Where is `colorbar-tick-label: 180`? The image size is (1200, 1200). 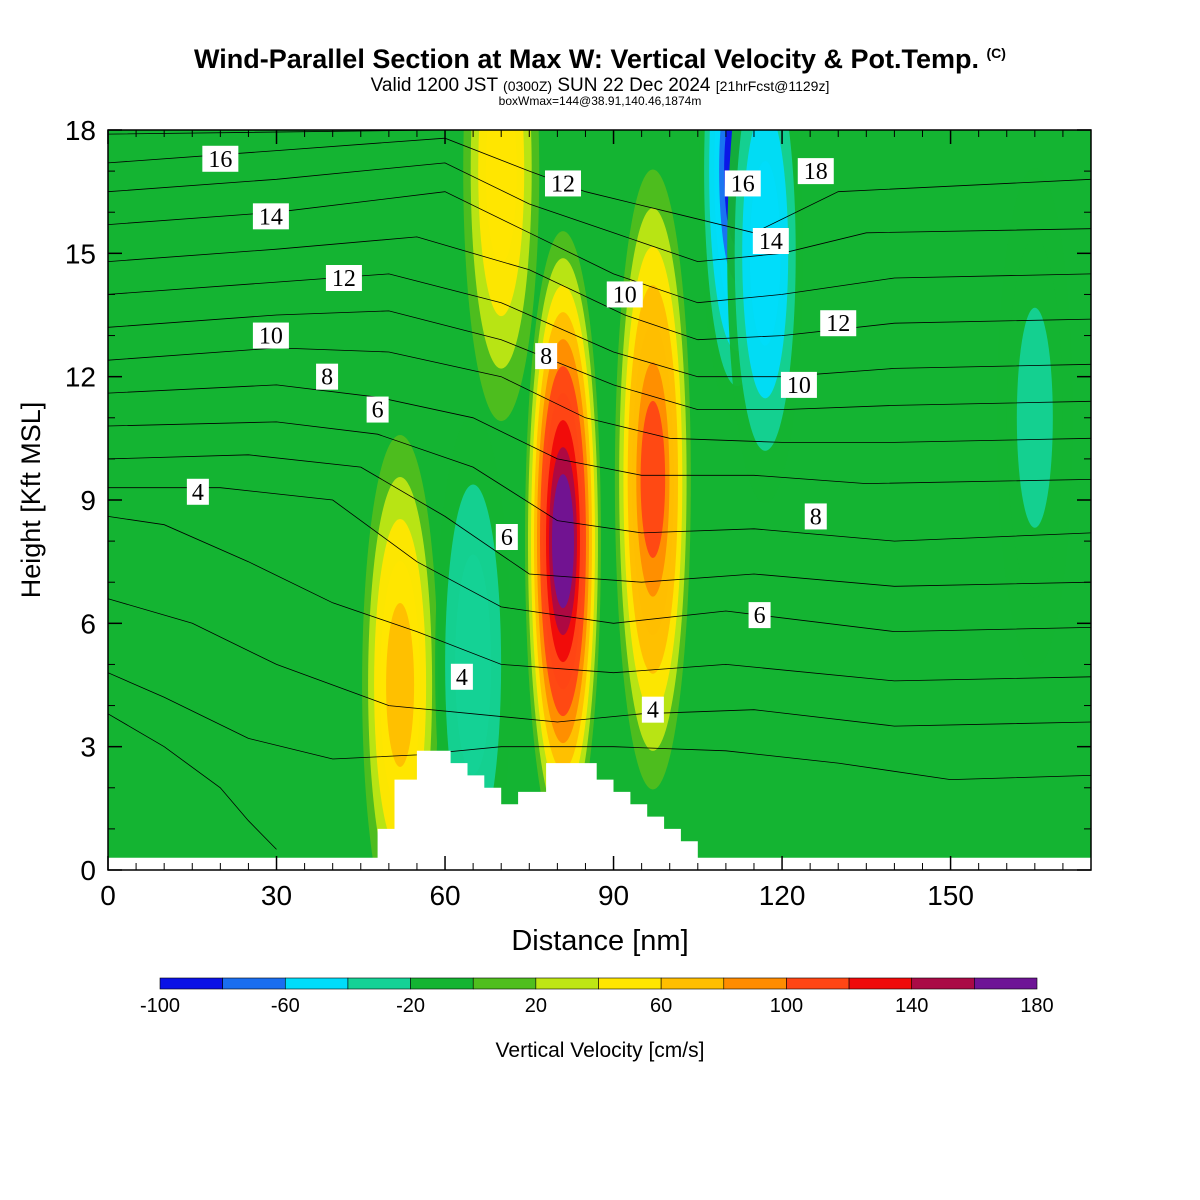
colorbar-tick-label: 180 is located at coordinates (1036, 1006).